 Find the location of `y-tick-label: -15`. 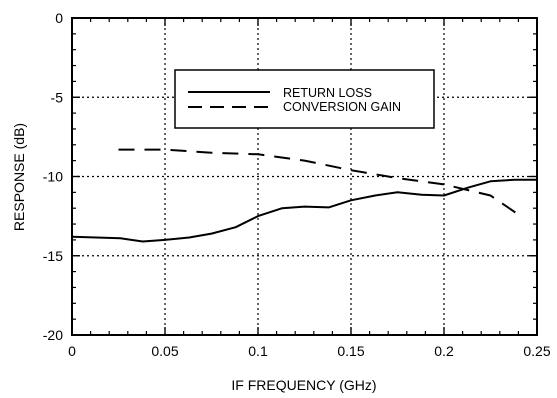

y-tick-label: -15 is located at coordinates (53, 256).